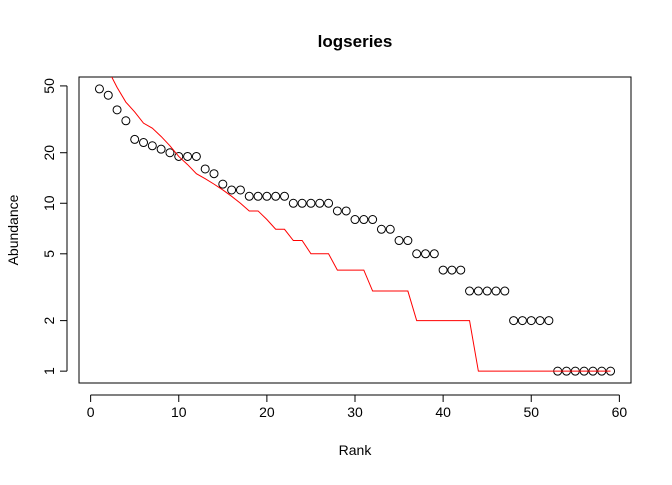  Describe the element at coordinates (91, 412) in the screenshot. I see `x-tick-label: 0` at that location.